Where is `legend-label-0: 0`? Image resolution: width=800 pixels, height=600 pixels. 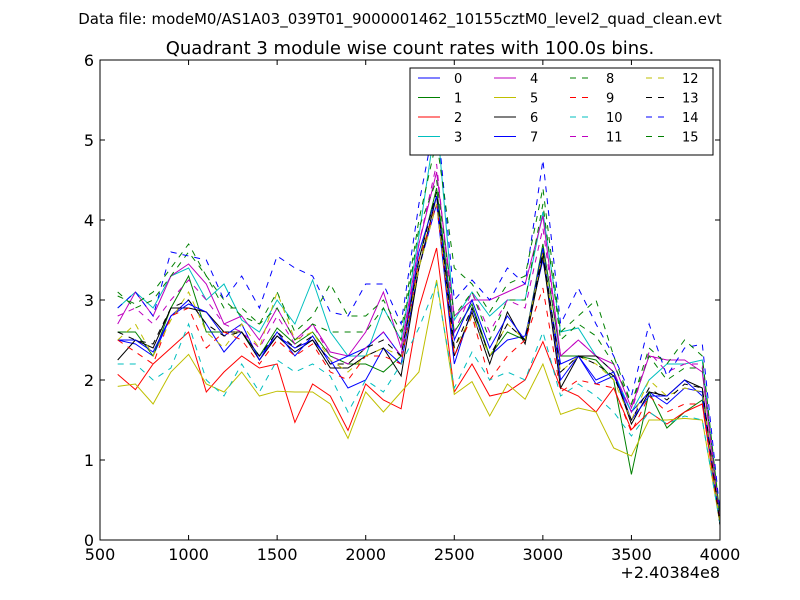
legend-label-0: 0 is located at coordinates (458, 79).